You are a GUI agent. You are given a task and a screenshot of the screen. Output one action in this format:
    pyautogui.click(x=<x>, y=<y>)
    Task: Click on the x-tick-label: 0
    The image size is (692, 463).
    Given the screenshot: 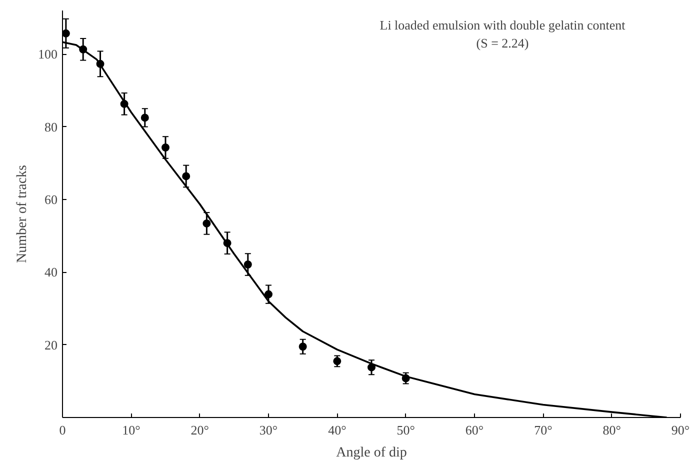 What is the action you would take?
    pyautogui.click(x=62, y=430)
    